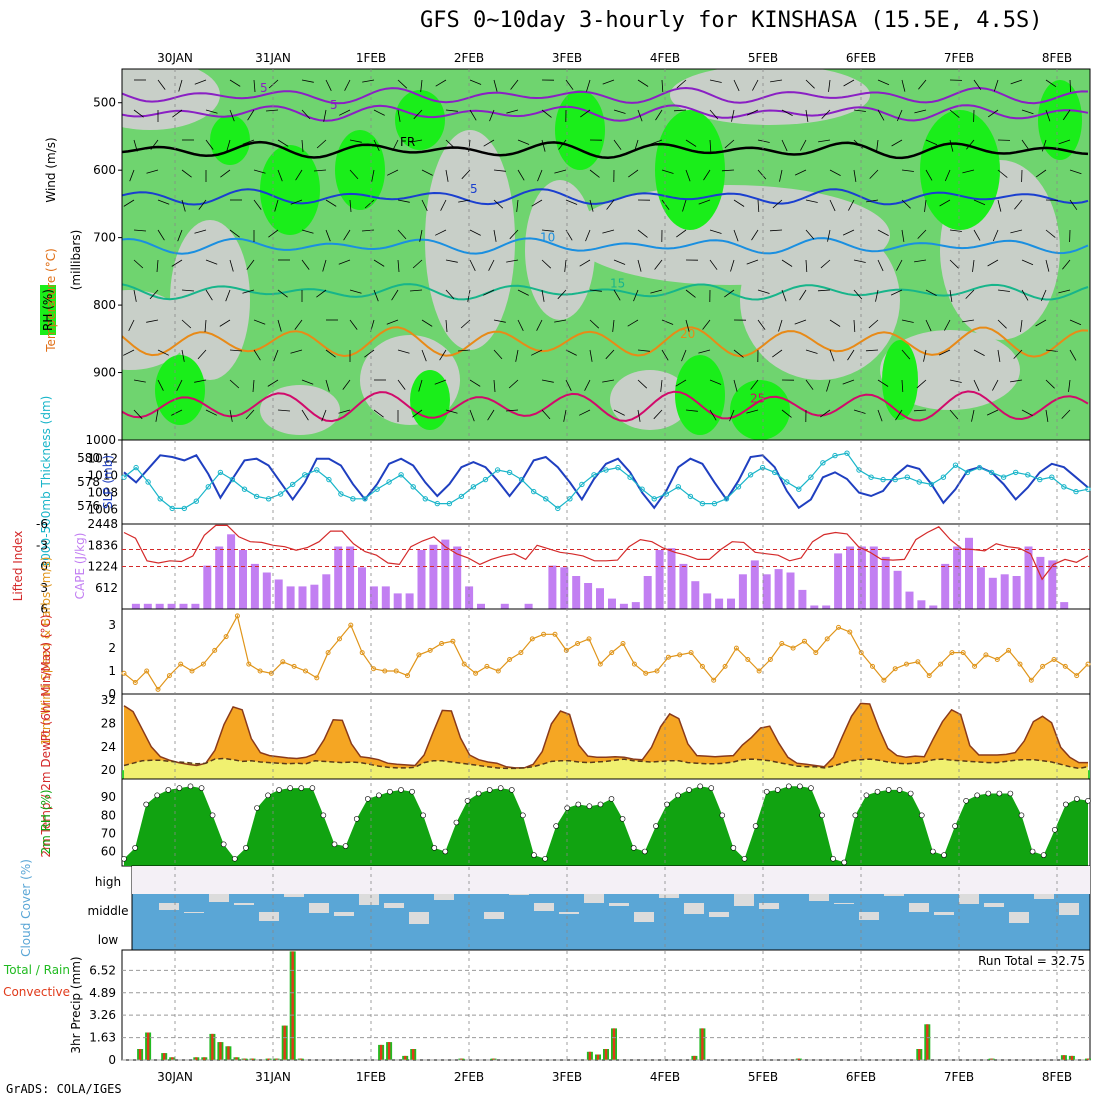 The width and height of the screenshot is (1100, 1100). I want to click on date-label-top: 6FEB, so click(861, 58).